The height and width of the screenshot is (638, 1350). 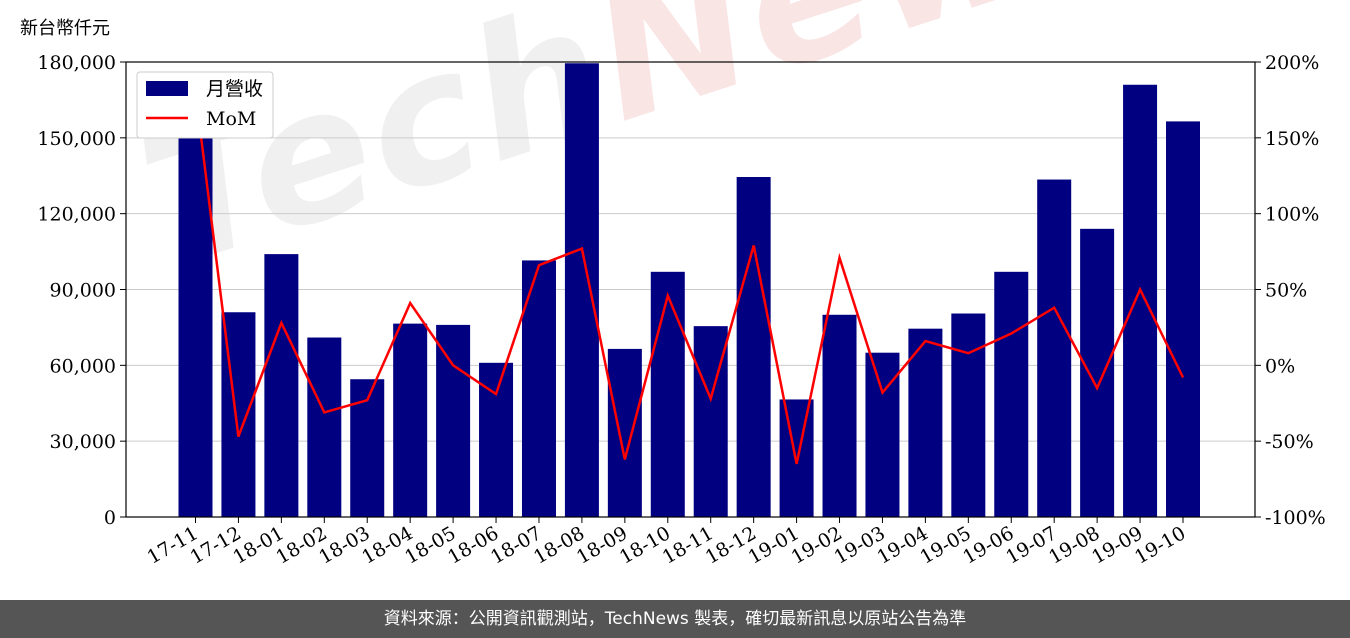 I want to click on x-tick-label: 19-10, so click(x=1160, y=545).